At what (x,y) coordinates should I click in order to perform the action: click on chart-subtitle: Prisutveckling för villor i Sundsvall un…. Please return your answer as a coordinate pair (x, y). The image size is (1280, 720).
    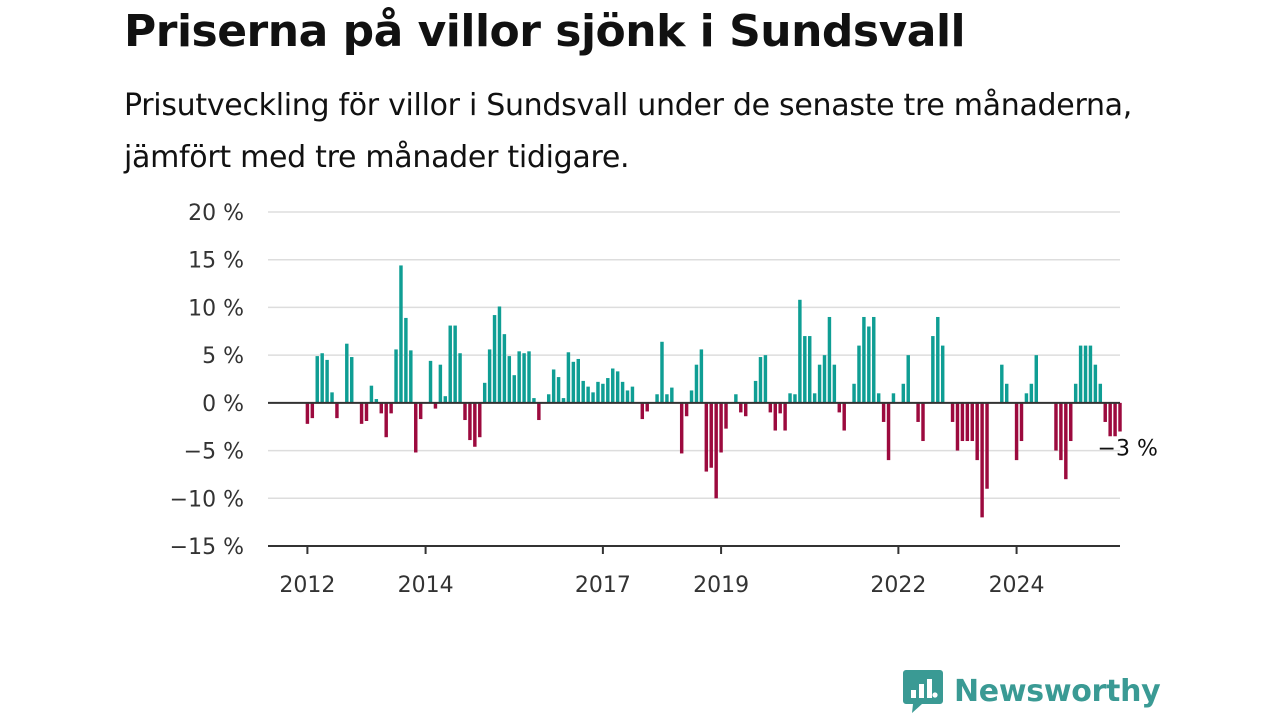
    Looking at the image, I should click on (628, 131).